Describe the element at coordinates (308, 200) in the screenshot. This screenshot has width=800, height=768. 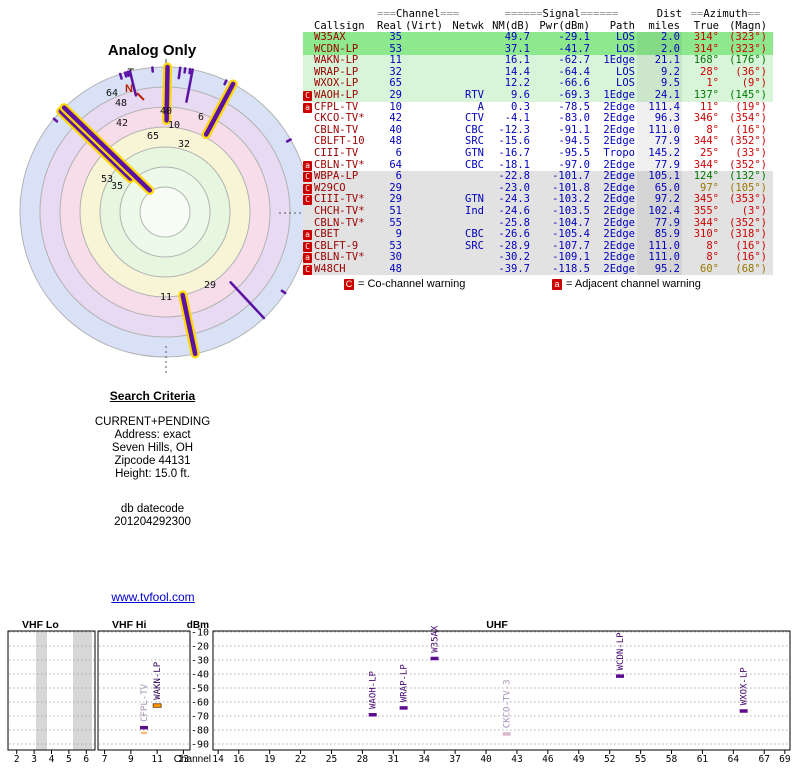
I see `warning-cell: C` at that location.